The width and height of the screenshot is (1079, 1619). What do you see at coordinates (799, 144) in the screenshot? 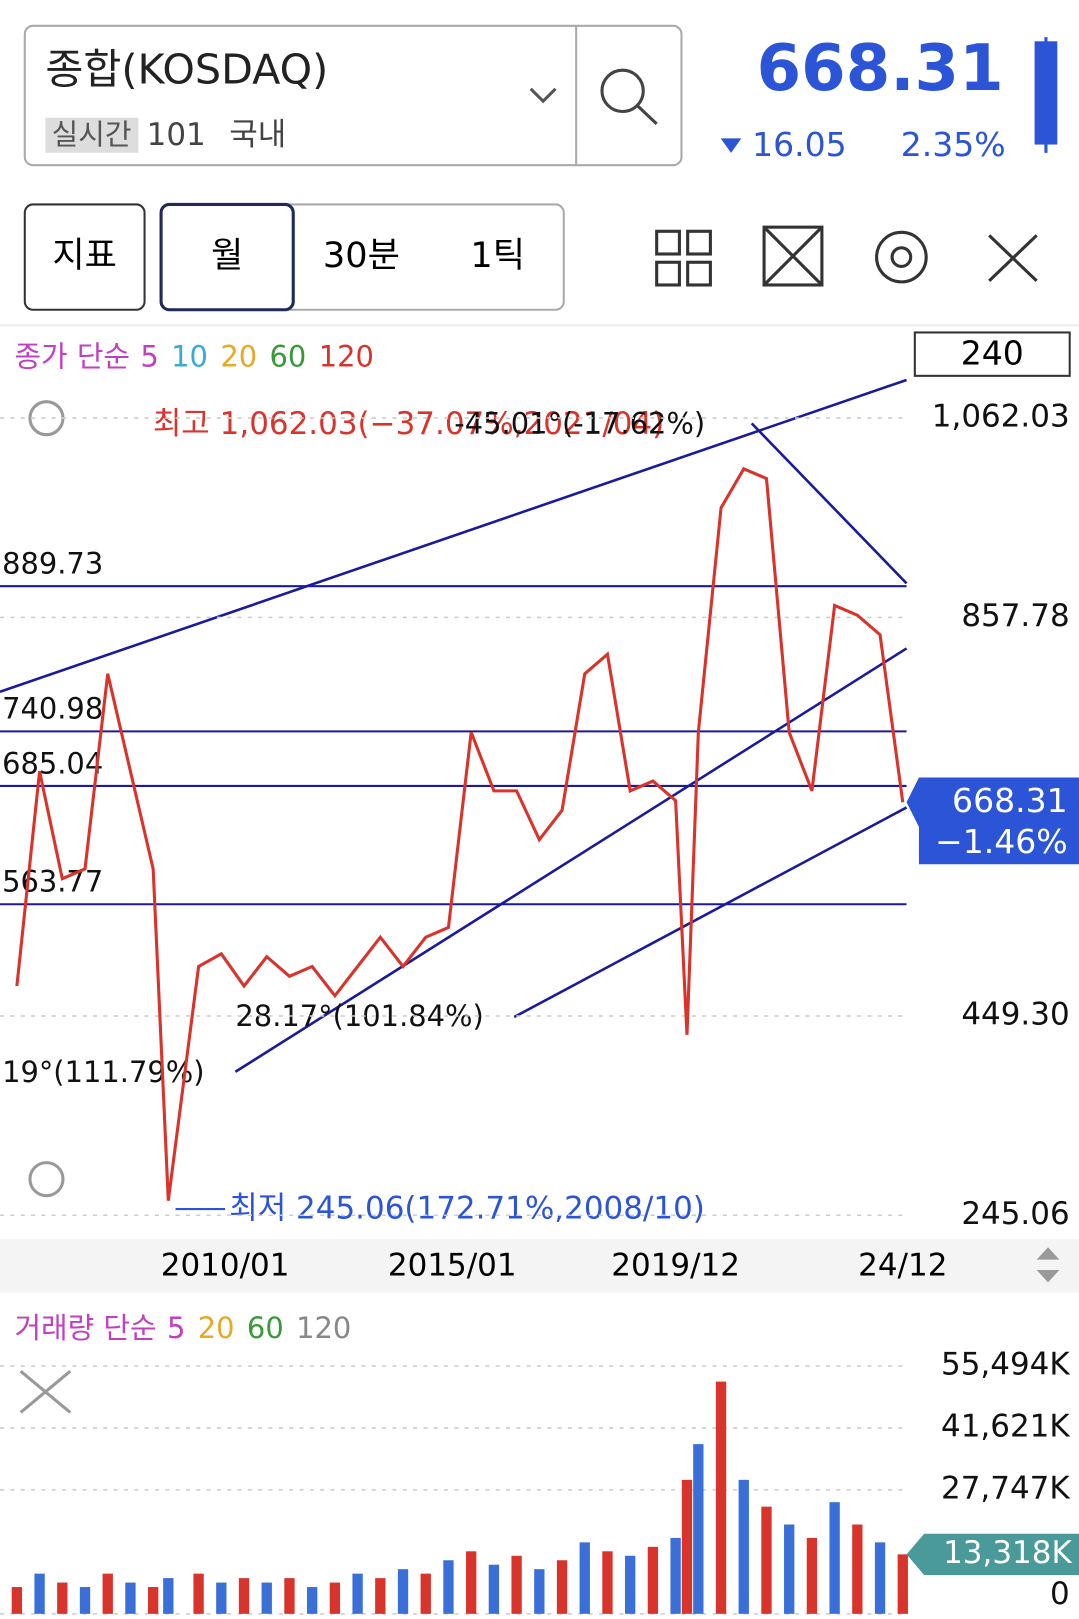
I see `change: 16.05` at bounding box center [799, 144].